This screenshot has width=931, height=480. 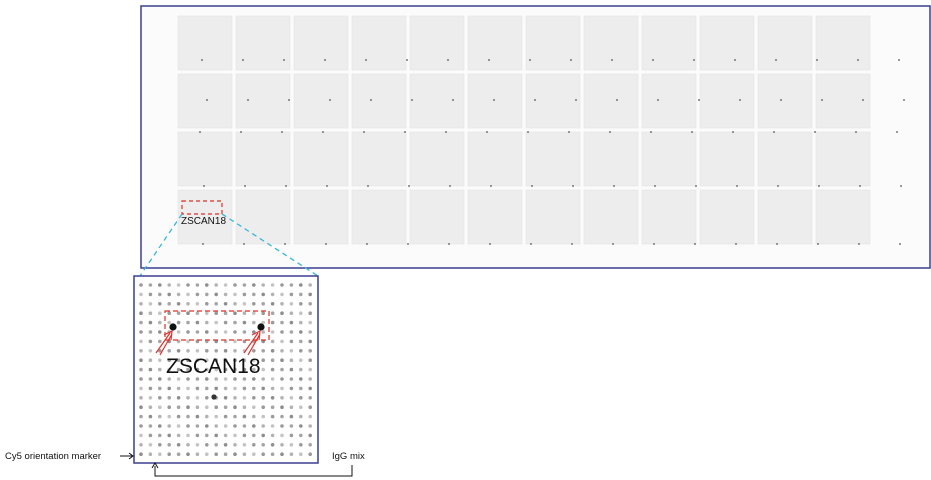 I want to click on inset-array: ZSCAN18, so click(x=226, y=369).